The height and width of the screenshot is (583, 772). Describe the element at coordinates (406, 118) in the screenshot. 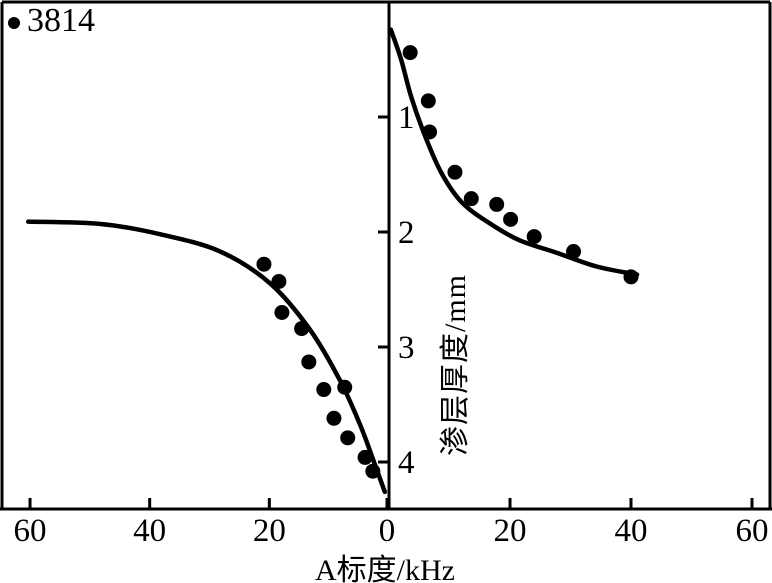

I see `y-tick-label: 1` at that location.